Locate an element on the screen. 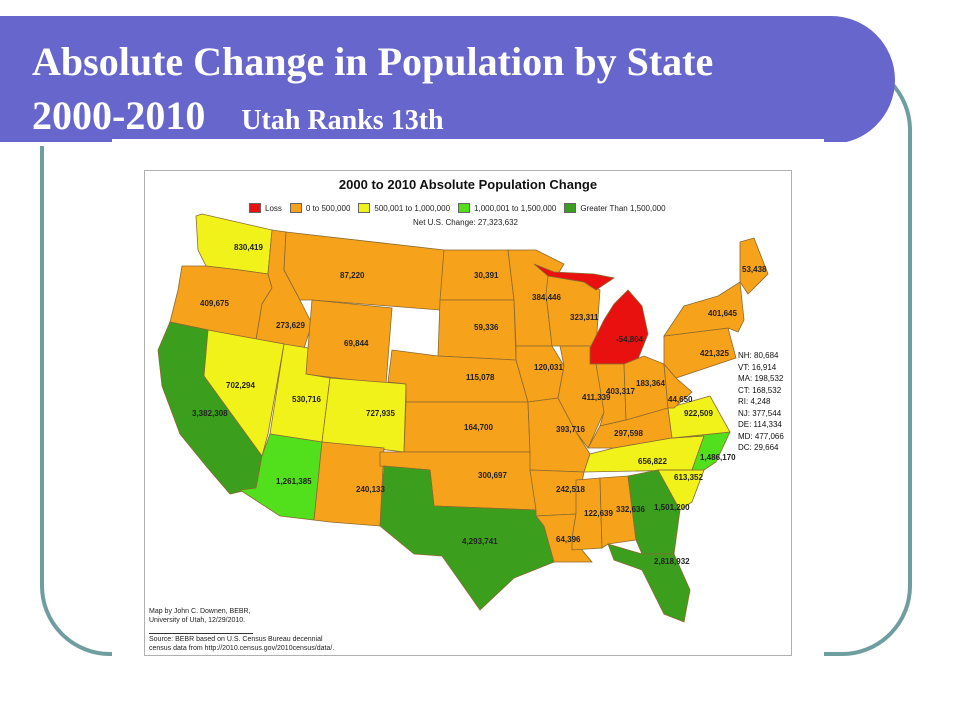  slide-title-line2: 2000-2010 Utah Ranks 13th is located at coordinates (238, 115).